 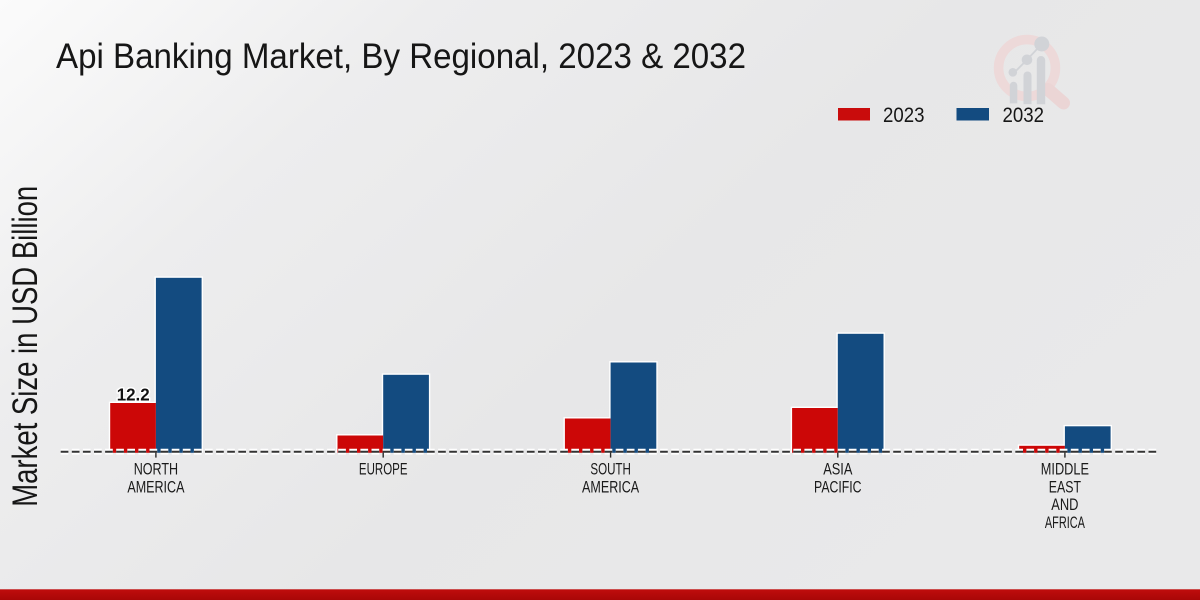 What do you see at coordinates (133, 394) in the screenshot?
I see `svg-text: 12.2` at bounding box center [133, 394].